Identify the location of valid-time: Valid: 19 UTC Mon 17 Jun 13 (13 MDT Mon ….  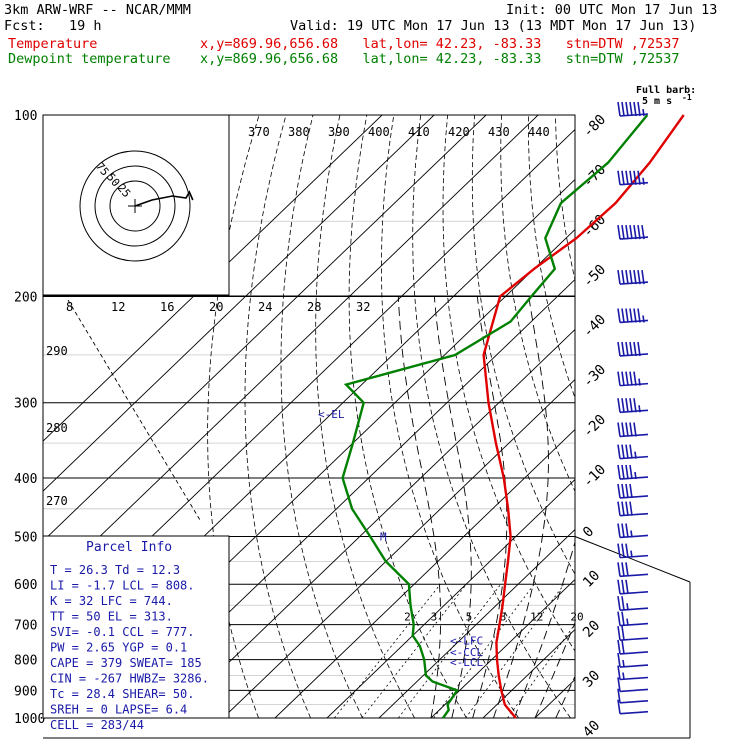
(493, 26).